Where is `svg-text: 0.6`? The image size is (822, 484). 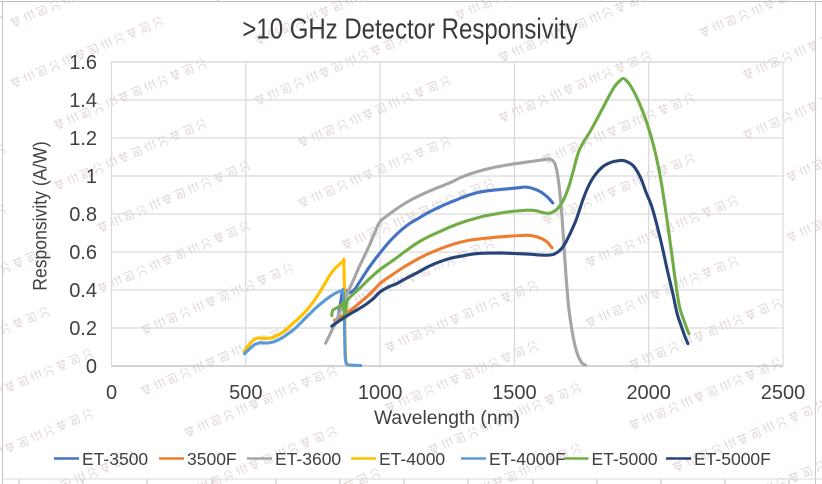 svg-text: 0.6 is located at coordinates (83, 253).